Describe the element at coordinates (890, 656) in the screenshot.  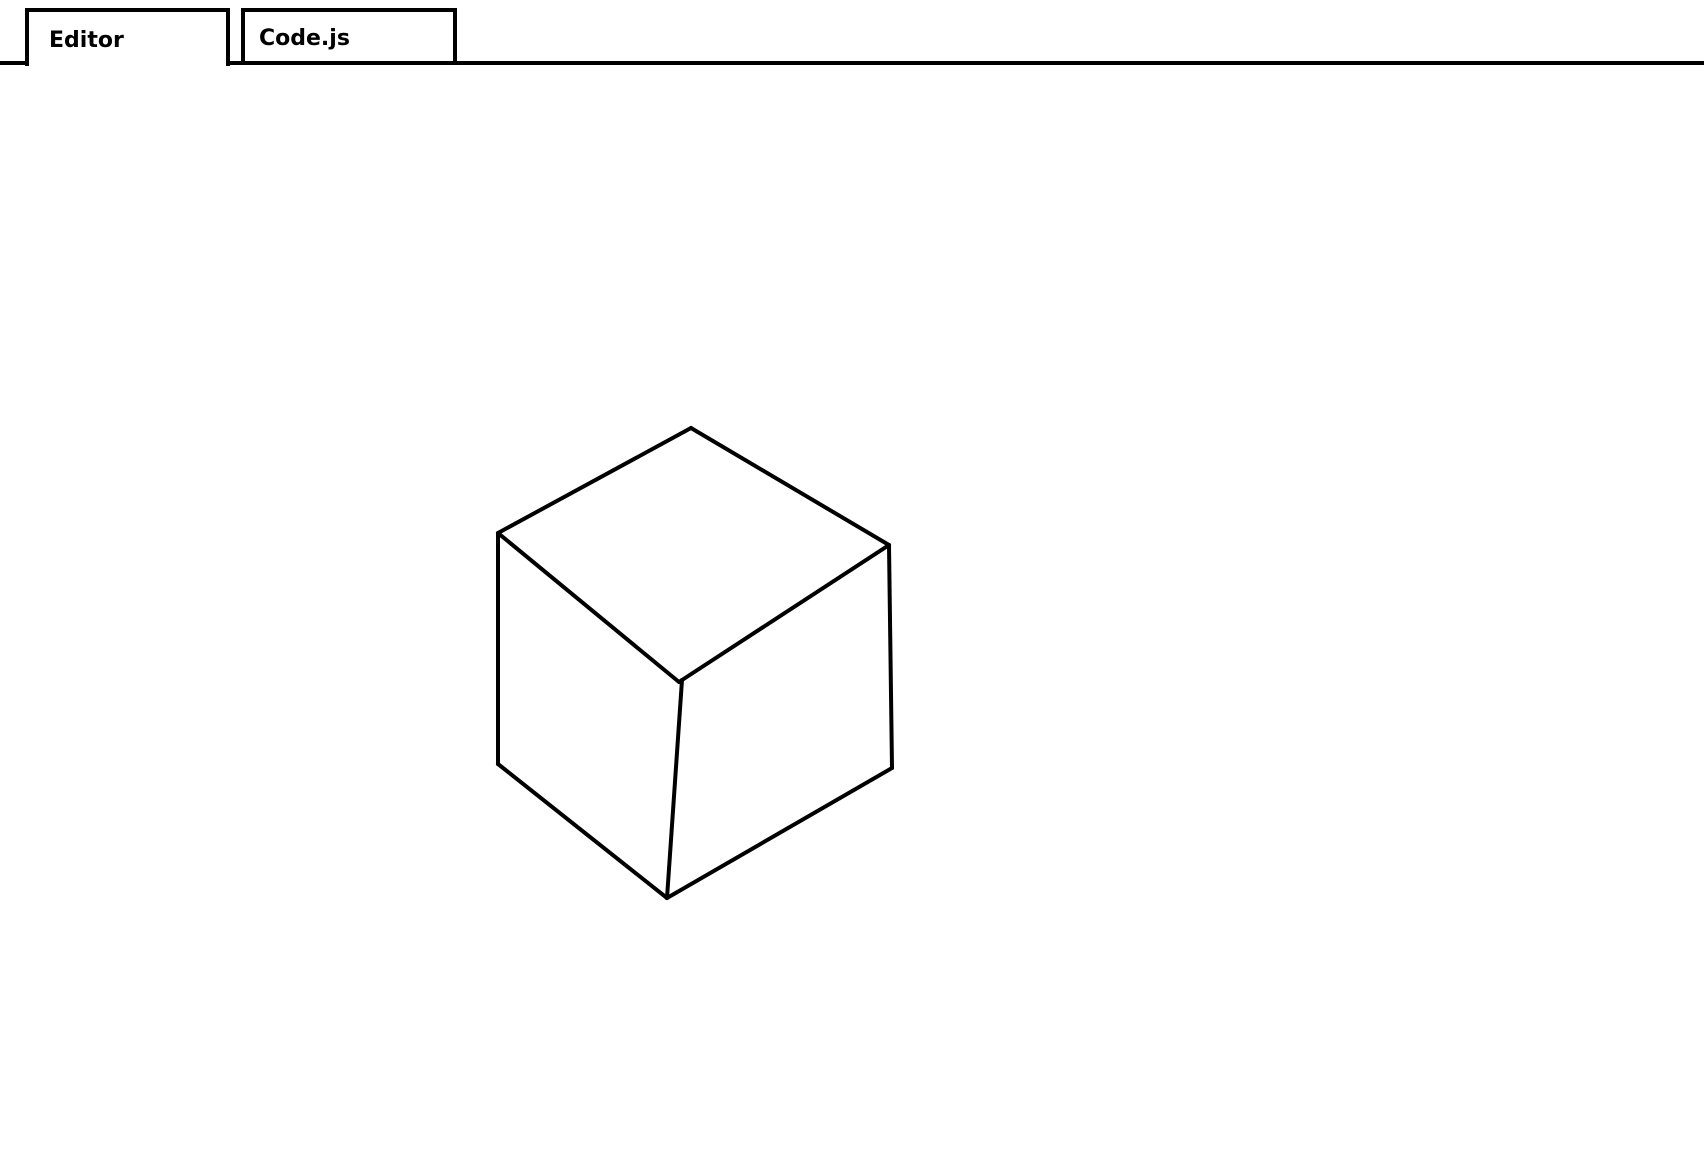
I see `cube-edge-right-vertical` at that location.